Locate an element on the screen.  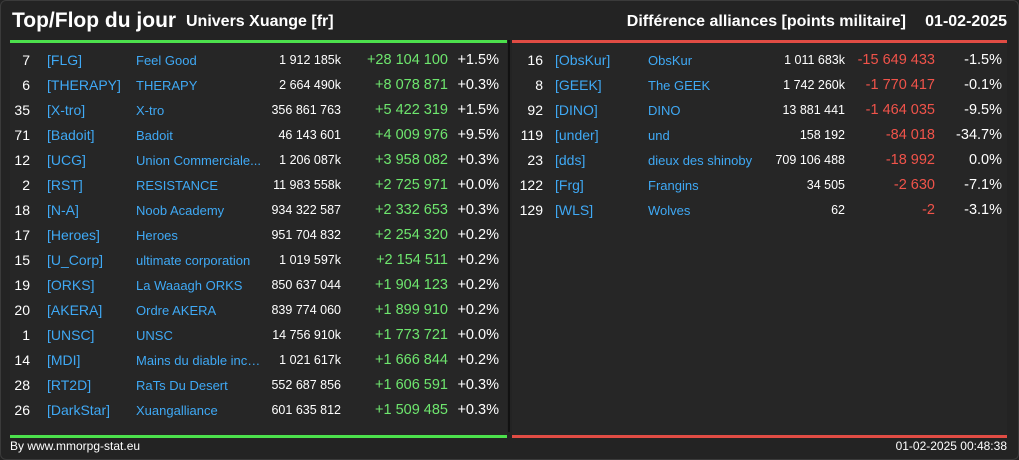
rank-cell: 15 is located at coordinates (22, 260).